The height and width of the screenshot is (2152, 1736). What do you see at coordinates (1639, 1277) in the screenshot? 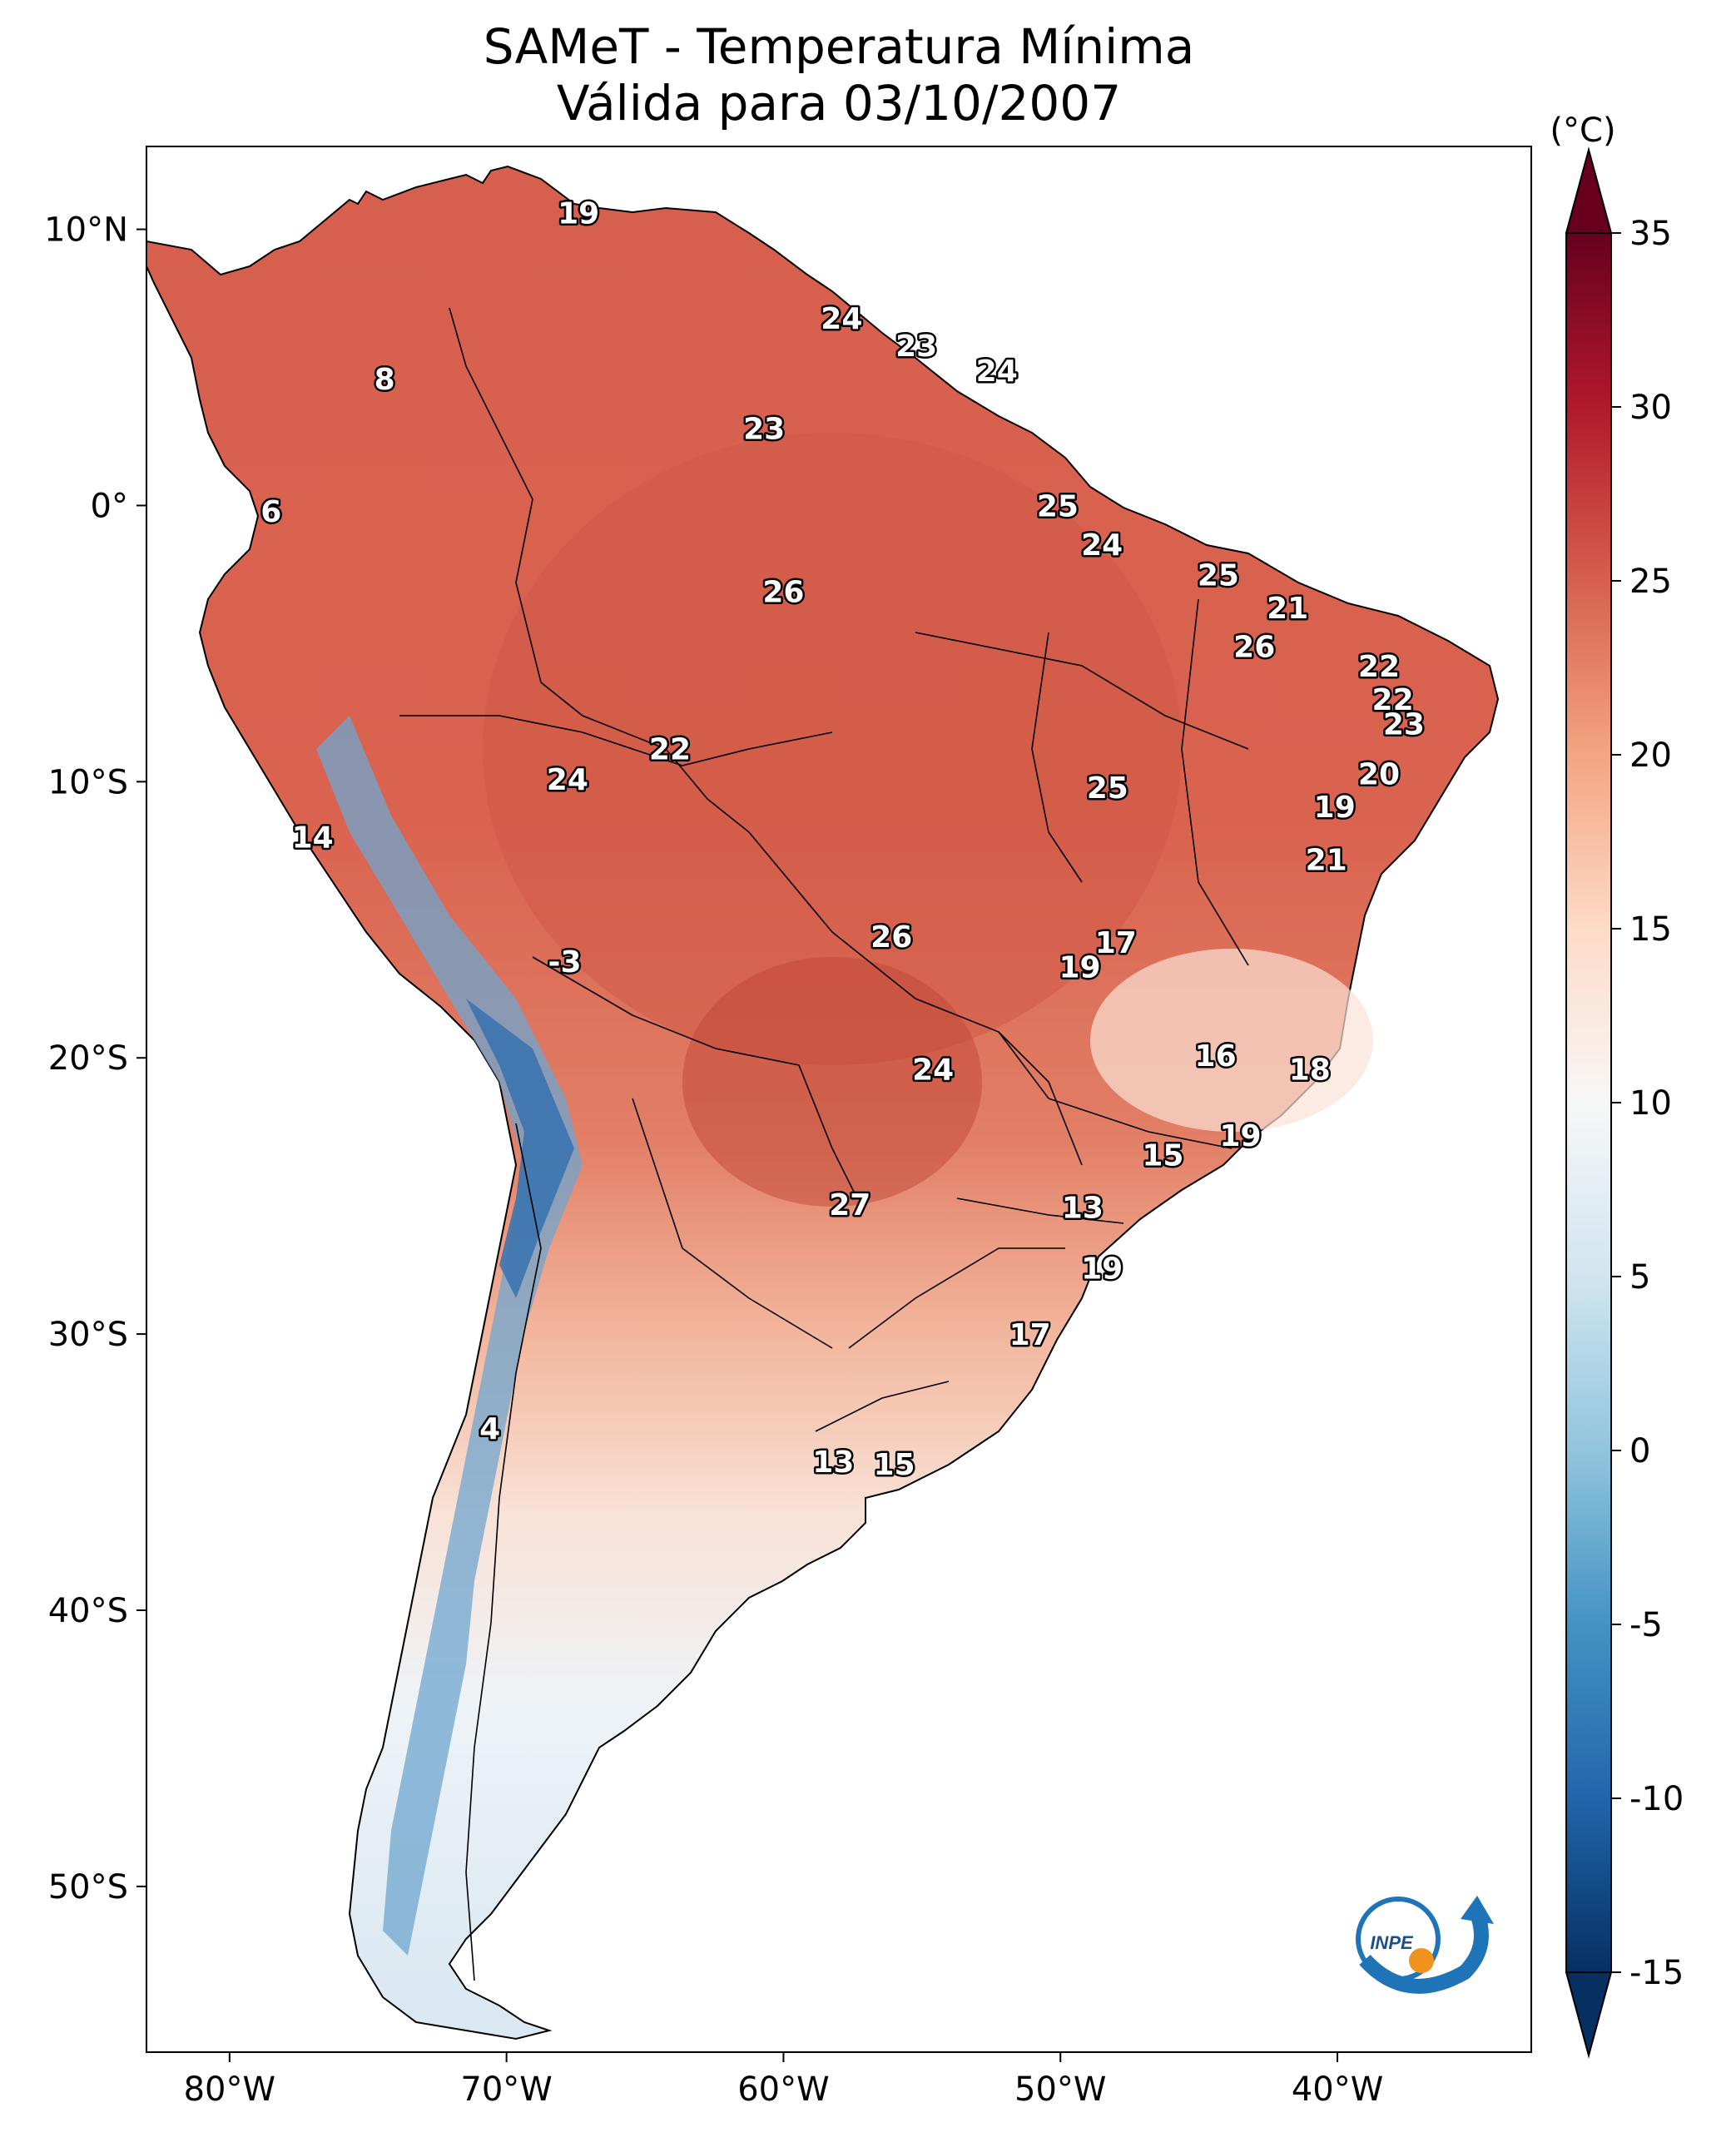
I see `colorbar-tick-label: 5` at bounding box center [1639, 1277].